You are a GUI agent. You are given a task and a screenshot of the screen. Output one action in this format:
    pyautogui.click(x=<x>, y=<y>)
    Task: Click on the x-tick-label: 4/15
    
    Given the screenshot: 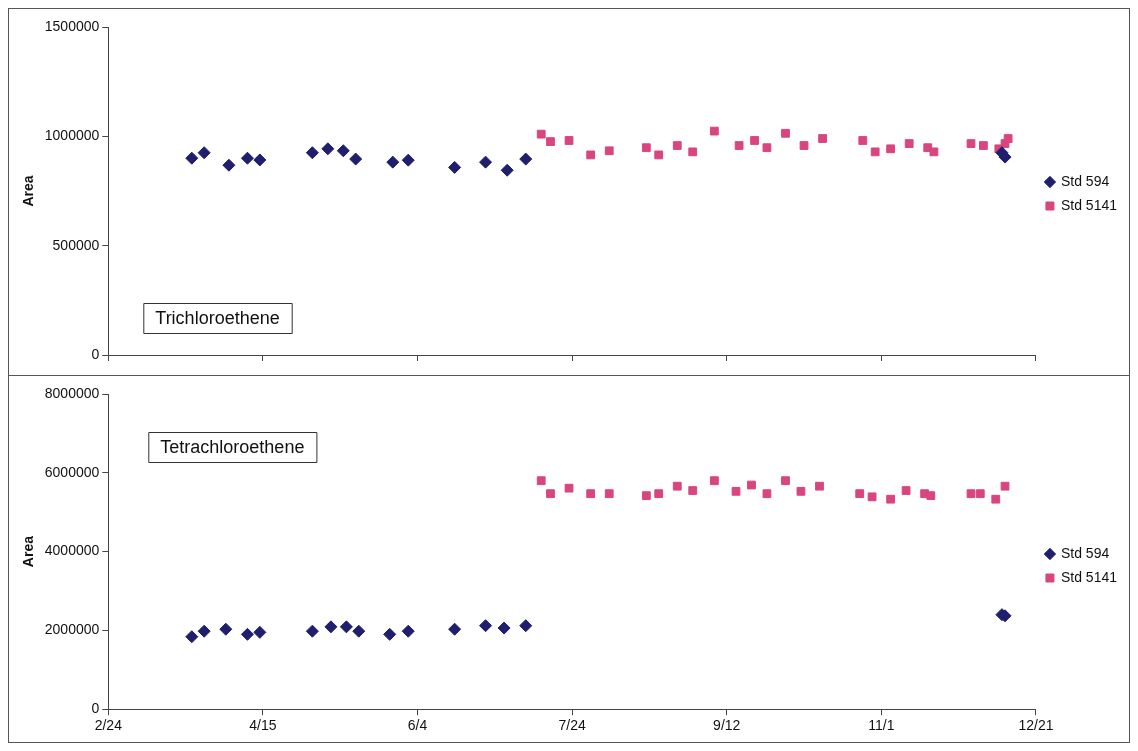 What is the action you would take?
    pyautogui.click(x=263, y=725)
    